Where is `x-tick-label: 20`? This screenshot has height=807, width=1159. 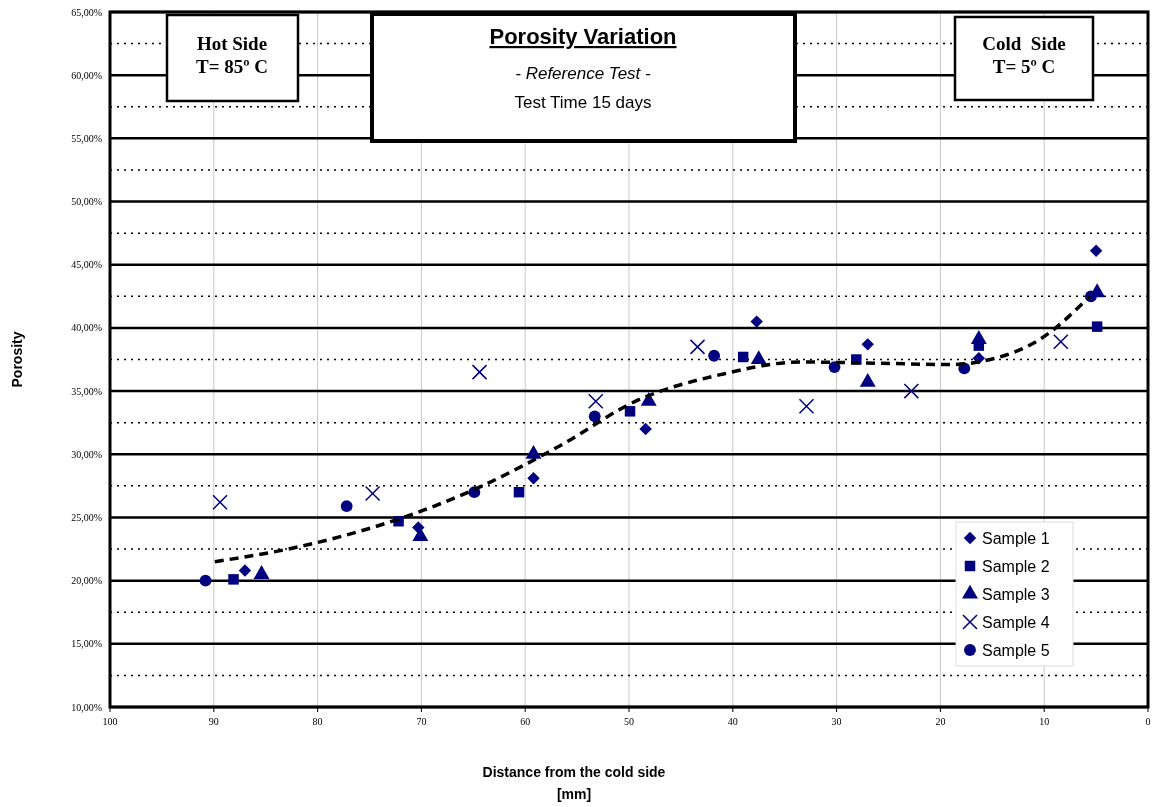 x-tick-label: 20 is located at coordinates (940, 721).